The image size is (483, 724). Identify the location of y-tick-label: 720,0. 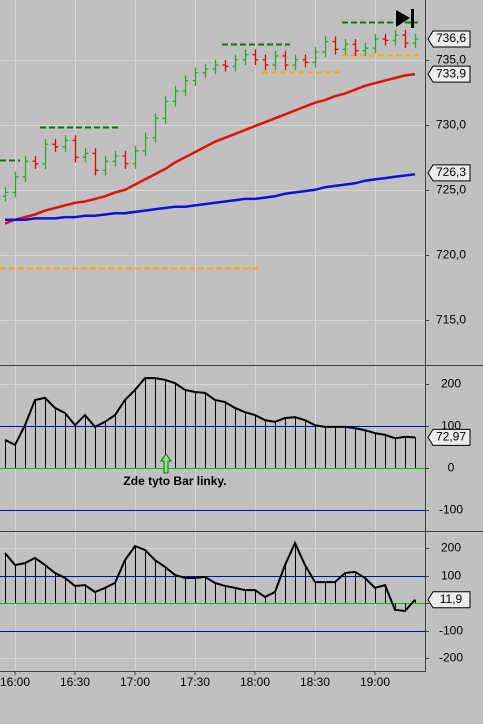
(451, 255).